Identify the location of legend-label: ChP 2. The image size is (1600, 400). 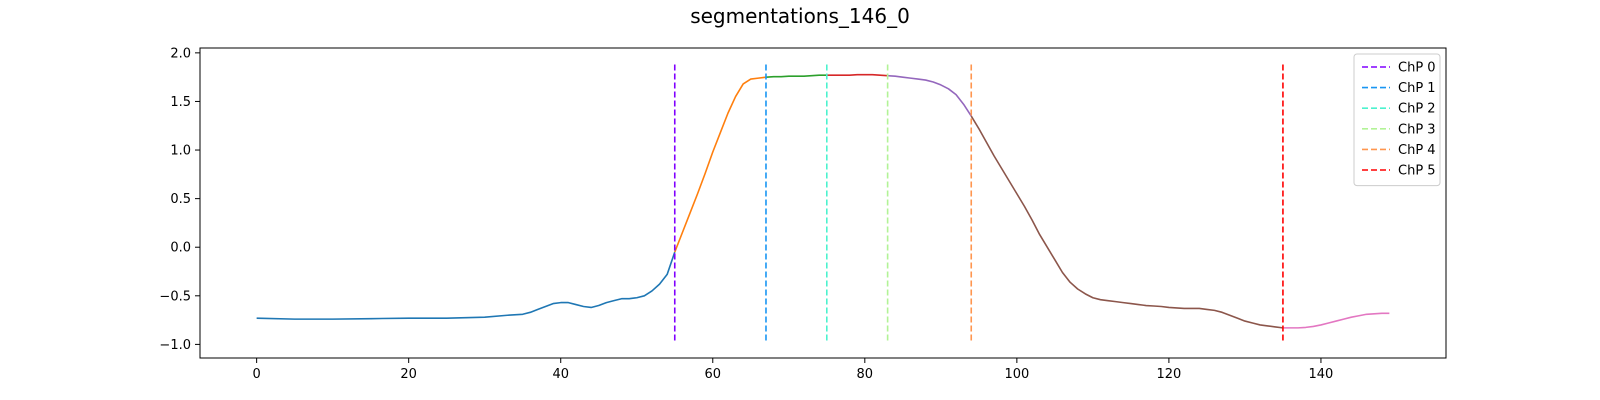
(1417, 109).